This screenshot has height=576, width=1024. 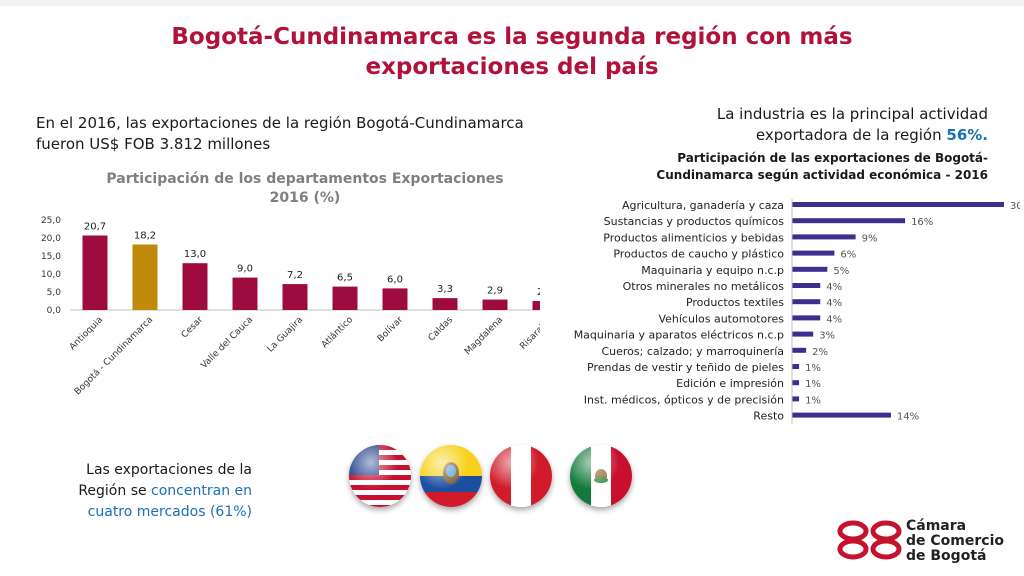 I want to click on logo-line-2: de Comercio, so click(x=955, y=541).